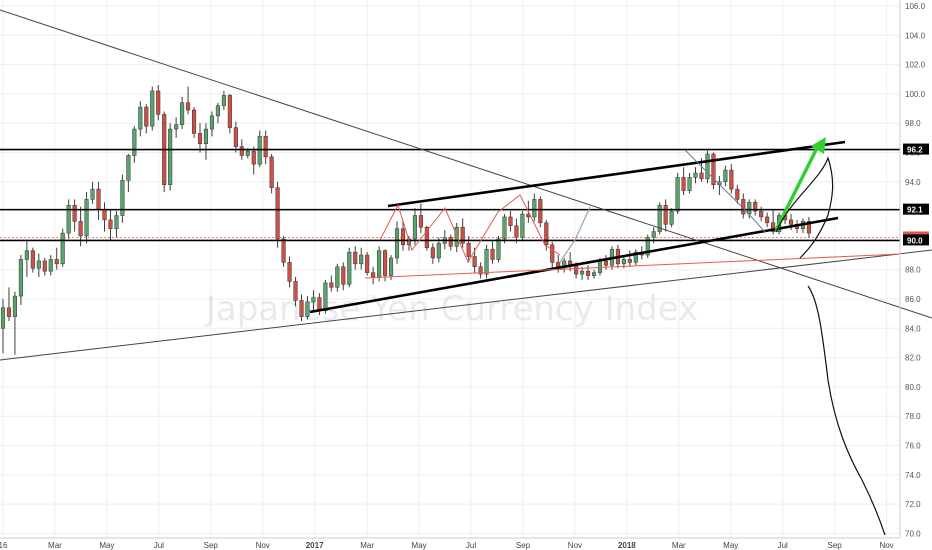 Image resolution: width=932 pixels, height=550 pixels. What do you see at coordinates (470, 229) in the screenshot?
I see `harmonic-pattern-red` at bounding box center [470, 229].